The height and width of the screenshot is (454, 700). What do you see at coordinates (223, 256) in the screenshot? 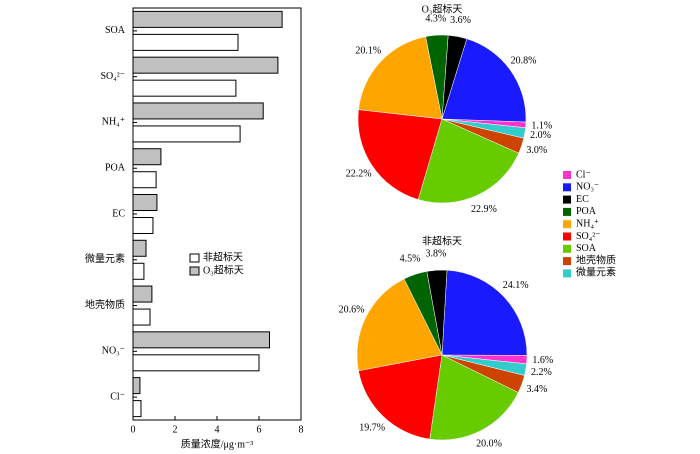
I see `legend-label: 非超标天` at bounding box center [223, 256].